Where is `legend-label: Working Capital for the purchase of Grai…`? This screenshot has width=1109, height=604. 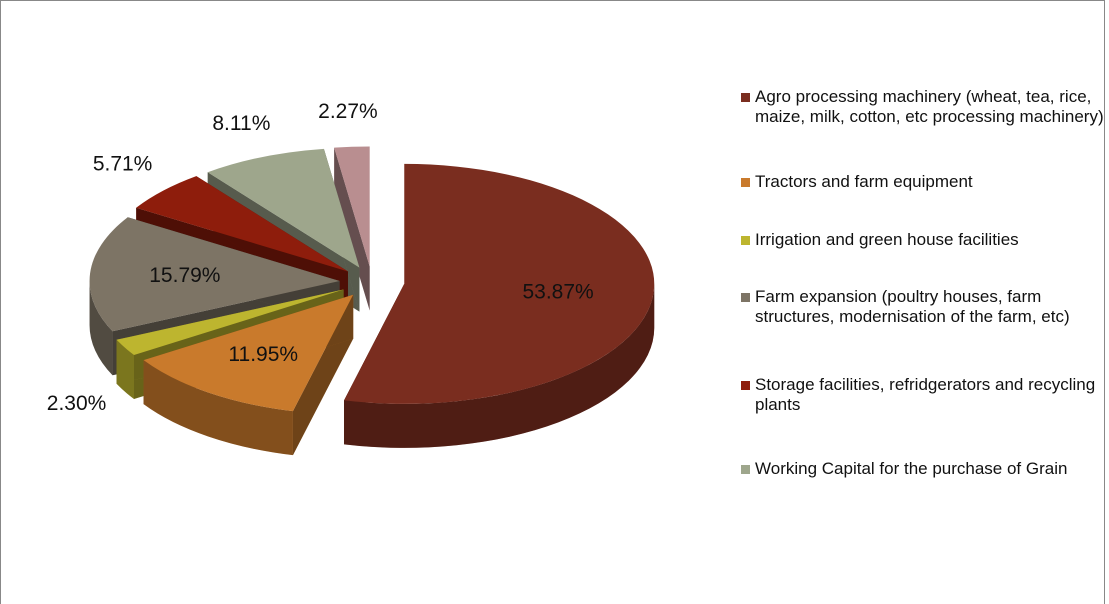
legend-label: Working Capital for the purchase of Grai… is located at coordinates (911, 468).